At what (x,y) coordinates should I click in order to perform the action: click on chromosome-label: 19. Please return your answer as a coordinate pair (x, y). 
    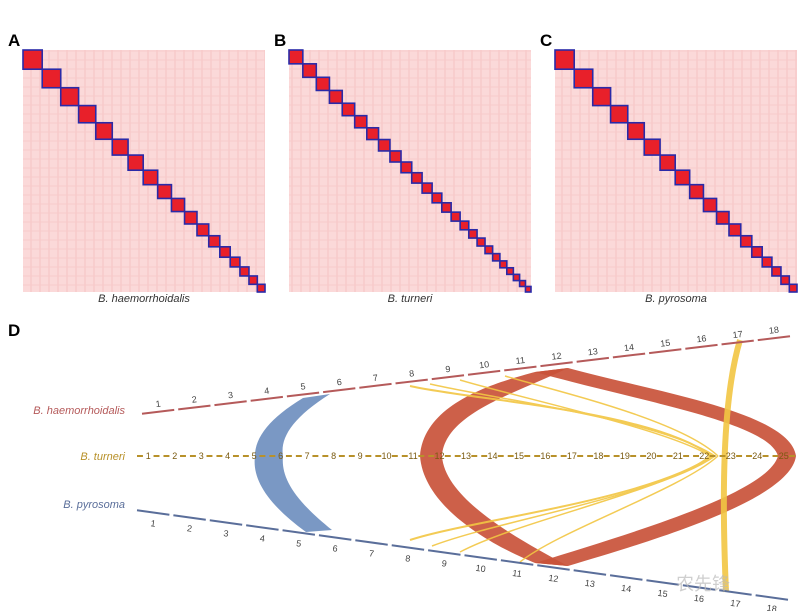
    Looking at the image, I should click on (625, 456).